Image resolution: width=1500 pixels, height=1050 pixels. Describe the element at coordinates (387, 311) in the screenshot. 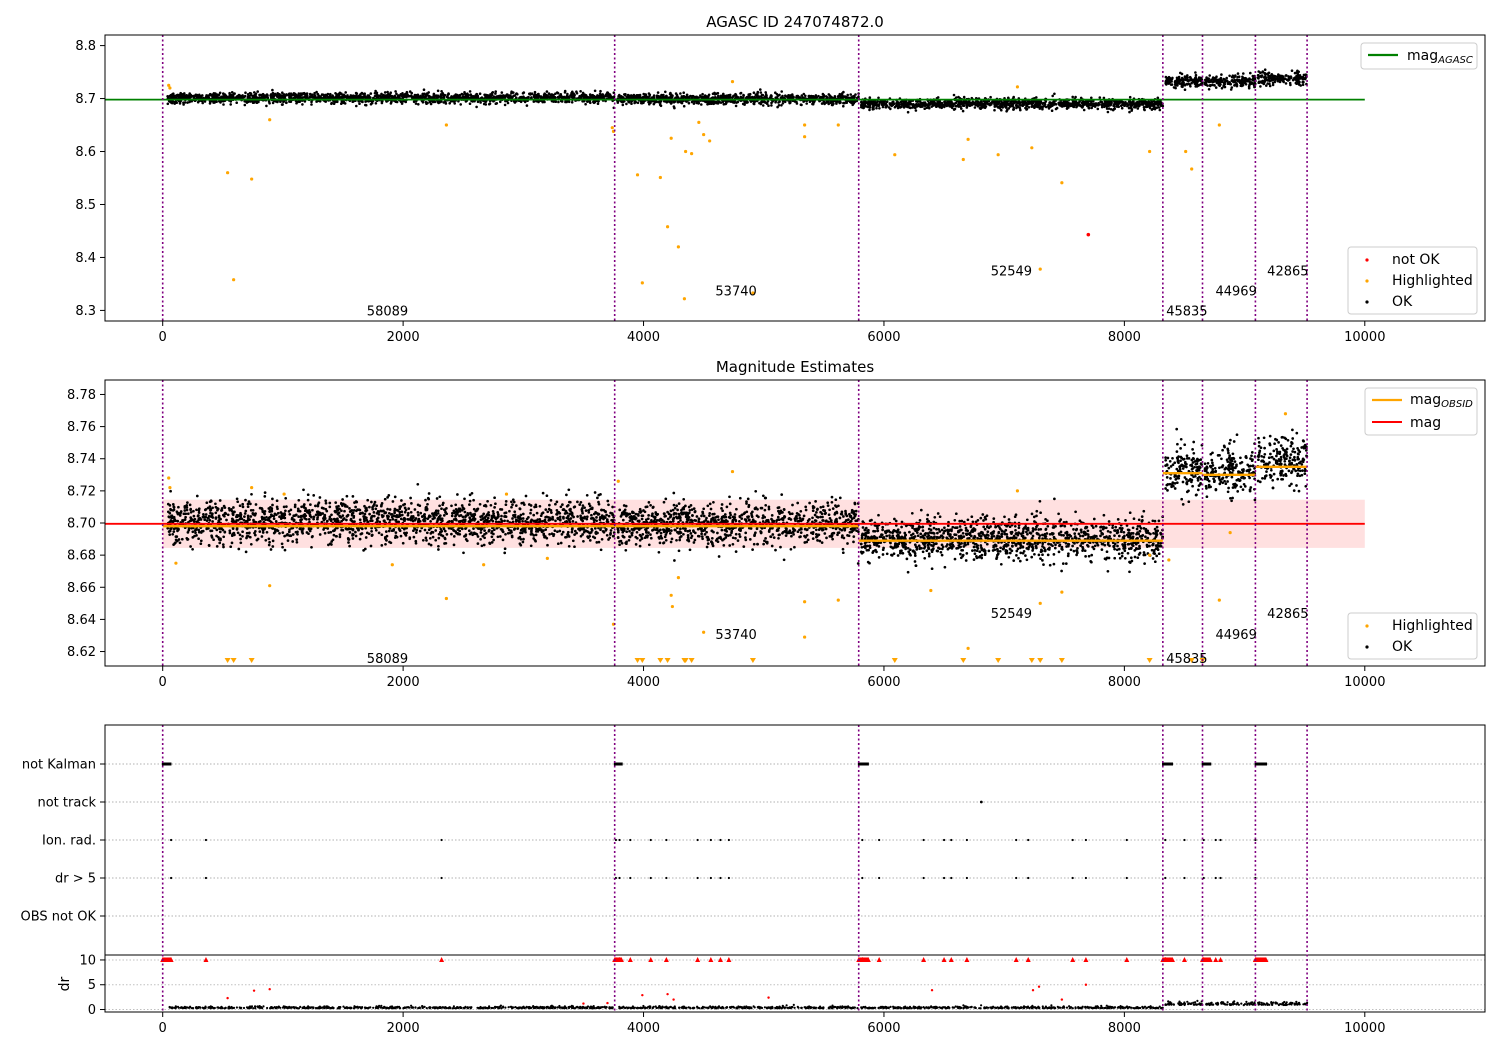

I see `obsid-label: 58089` at that location.